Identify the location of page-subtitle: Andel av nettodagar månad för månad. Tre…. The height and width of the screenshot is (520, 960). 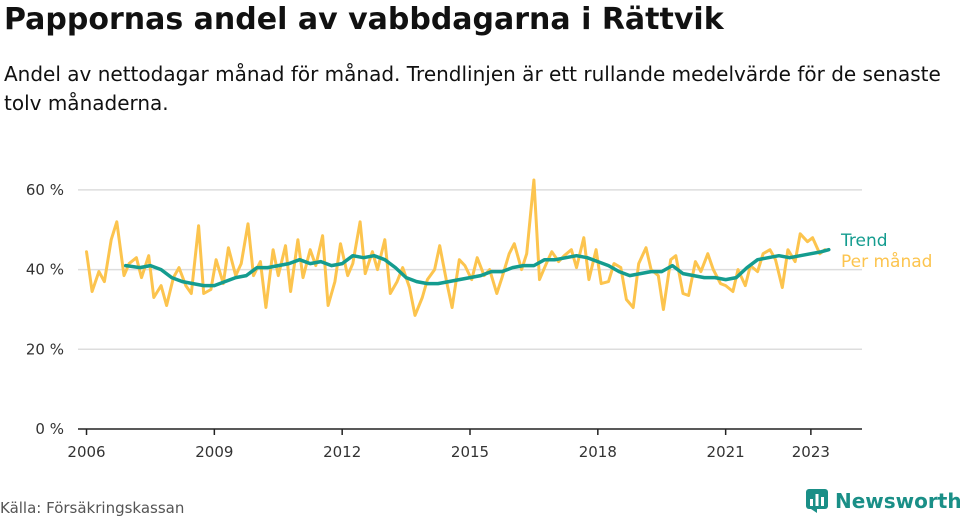
(472, 88).